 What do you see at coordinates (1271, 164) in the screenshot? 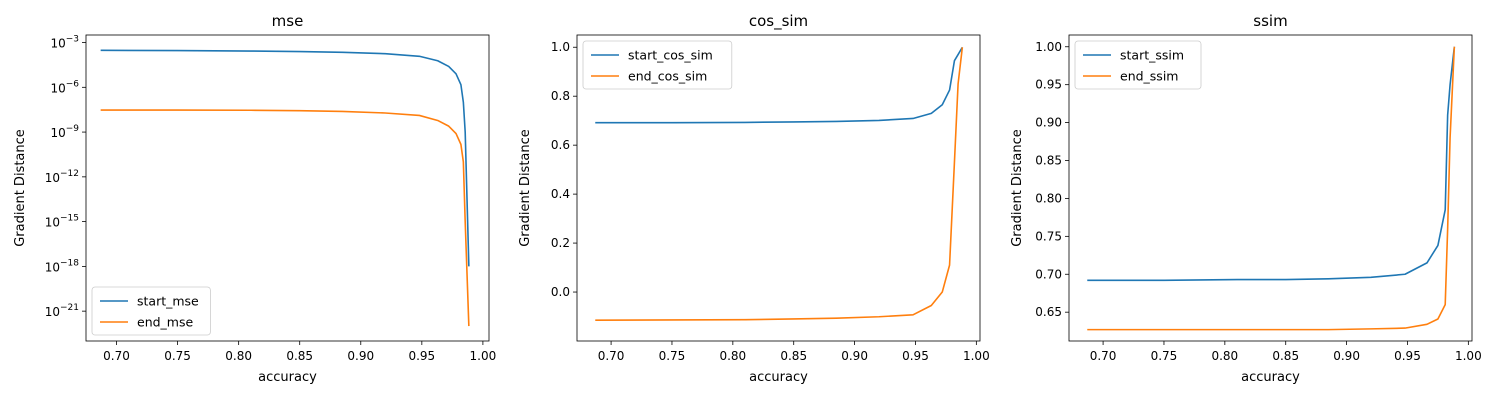
I see `series-line-start_ssim` at bounding box center [1271, 164].